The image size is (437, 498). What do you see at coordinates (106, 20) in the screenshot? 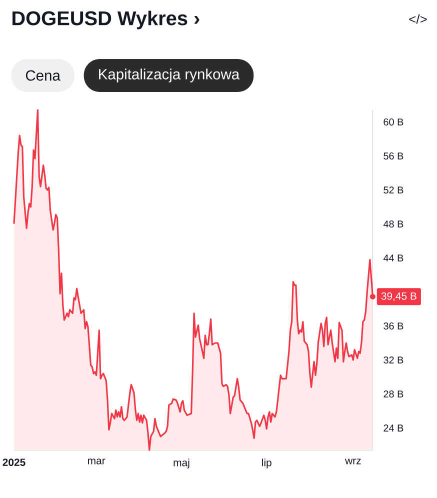
I see `chart-title: DOGEUSD Wykres ›` at bounding box center [106, 20].